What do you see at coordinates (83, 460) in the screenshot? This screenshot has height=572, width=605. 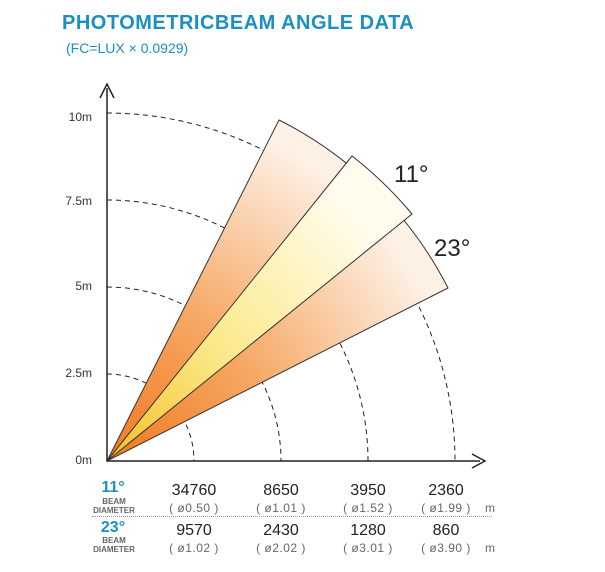 I see `y-tick-label: 0m` at bounding box center [83, 460].